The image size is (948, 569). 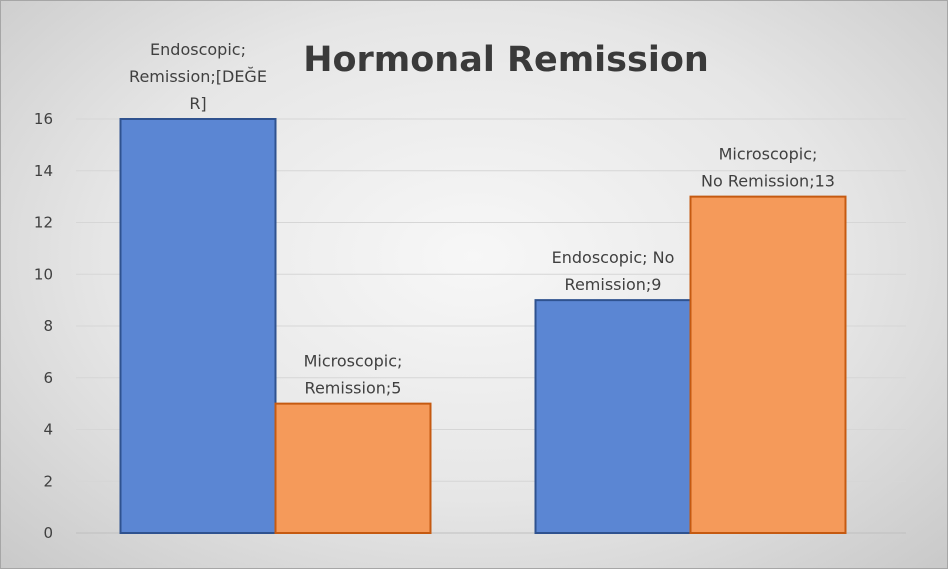 What do you see at coordinates (48, 430) in the screenshot?
I see `y-tick-label-4: 4` at bounding box center [48, 430].